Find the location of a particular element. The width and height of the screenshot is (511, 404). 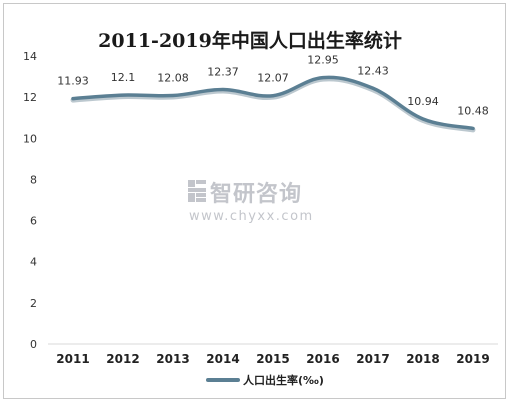

x-tick-label: 2014 is located at coordinates (222, 359).